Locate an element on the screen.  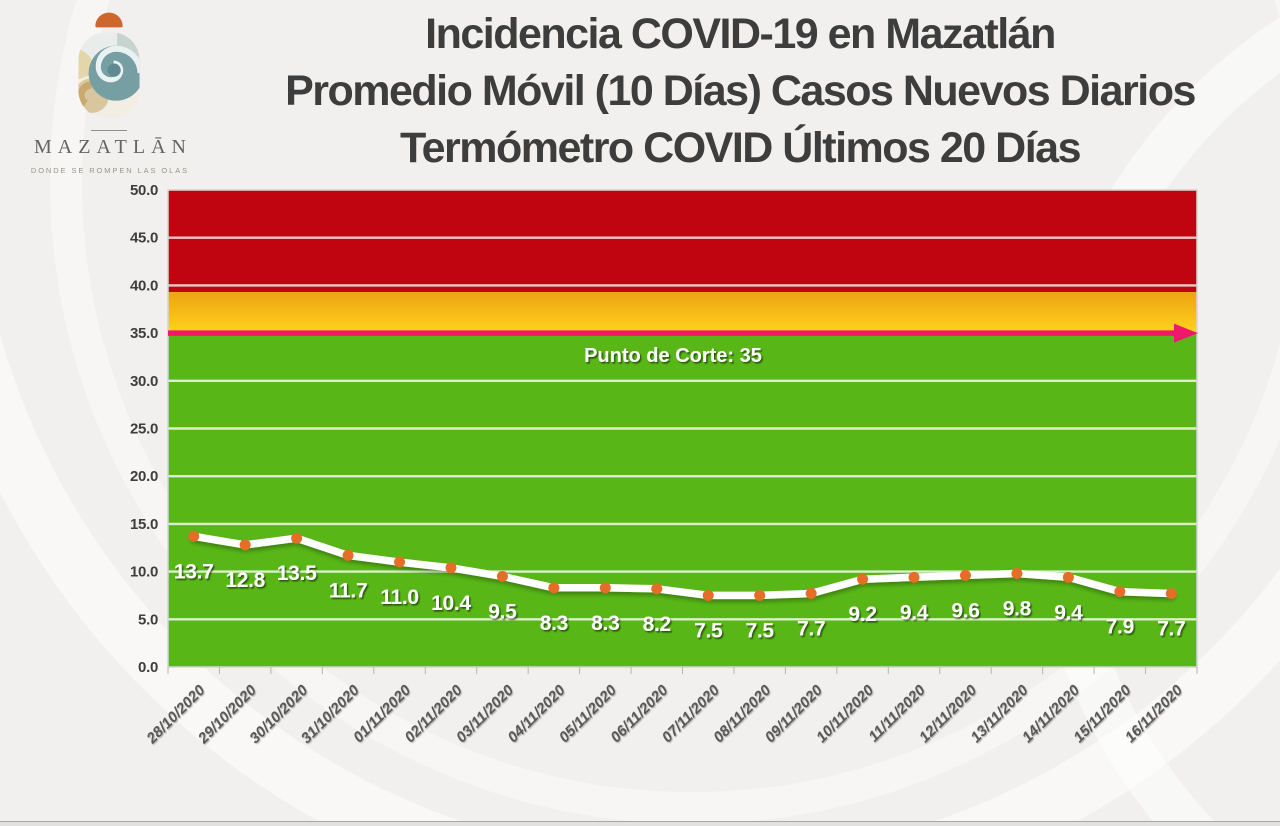
data-point-label: 9.5 is located at coordinates (502, 611).